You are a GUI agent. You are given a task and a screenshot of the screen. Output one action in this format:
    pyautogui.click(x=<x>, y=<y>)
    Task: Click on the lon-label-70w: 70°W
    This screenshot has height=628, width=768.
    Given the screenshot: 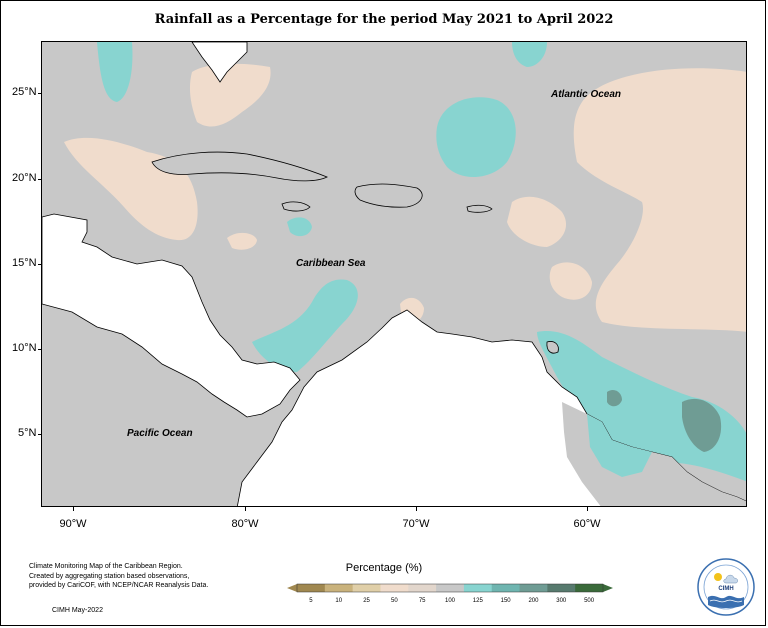 What is the action you would take?
    pyautogui.click(x=416, y=524)
    